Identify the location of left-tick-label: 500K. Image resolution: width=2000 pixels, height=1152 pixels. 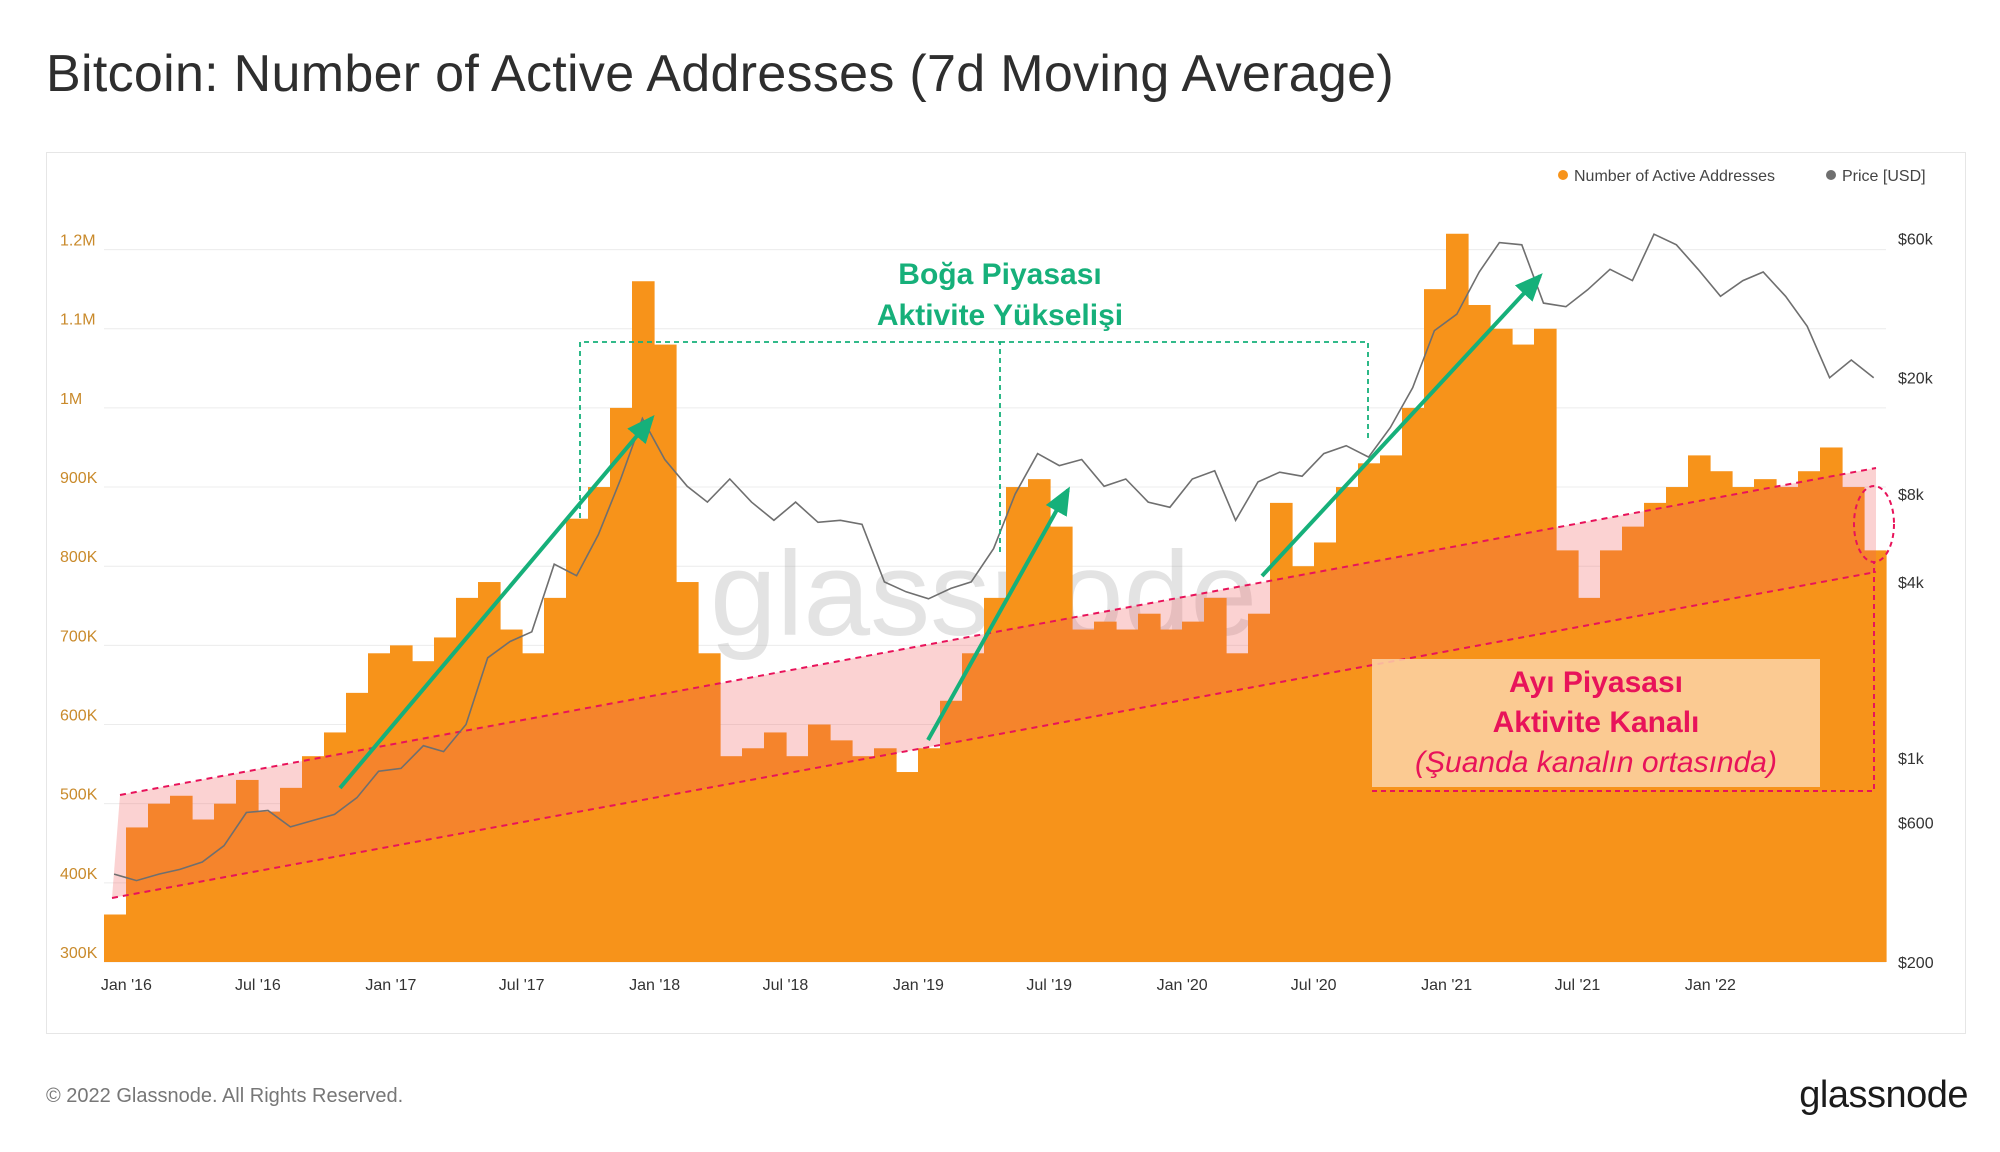
(79, 795).